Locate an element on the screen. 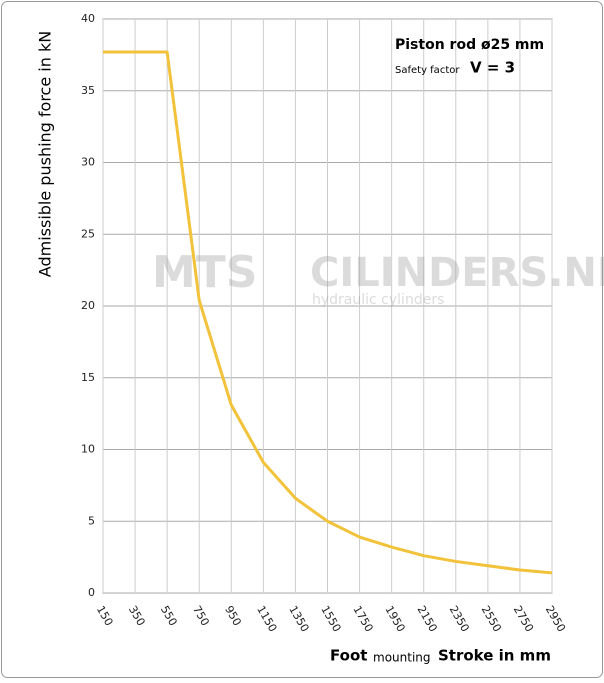  y-tick-label: 10 is located at coordinates (88, 449).